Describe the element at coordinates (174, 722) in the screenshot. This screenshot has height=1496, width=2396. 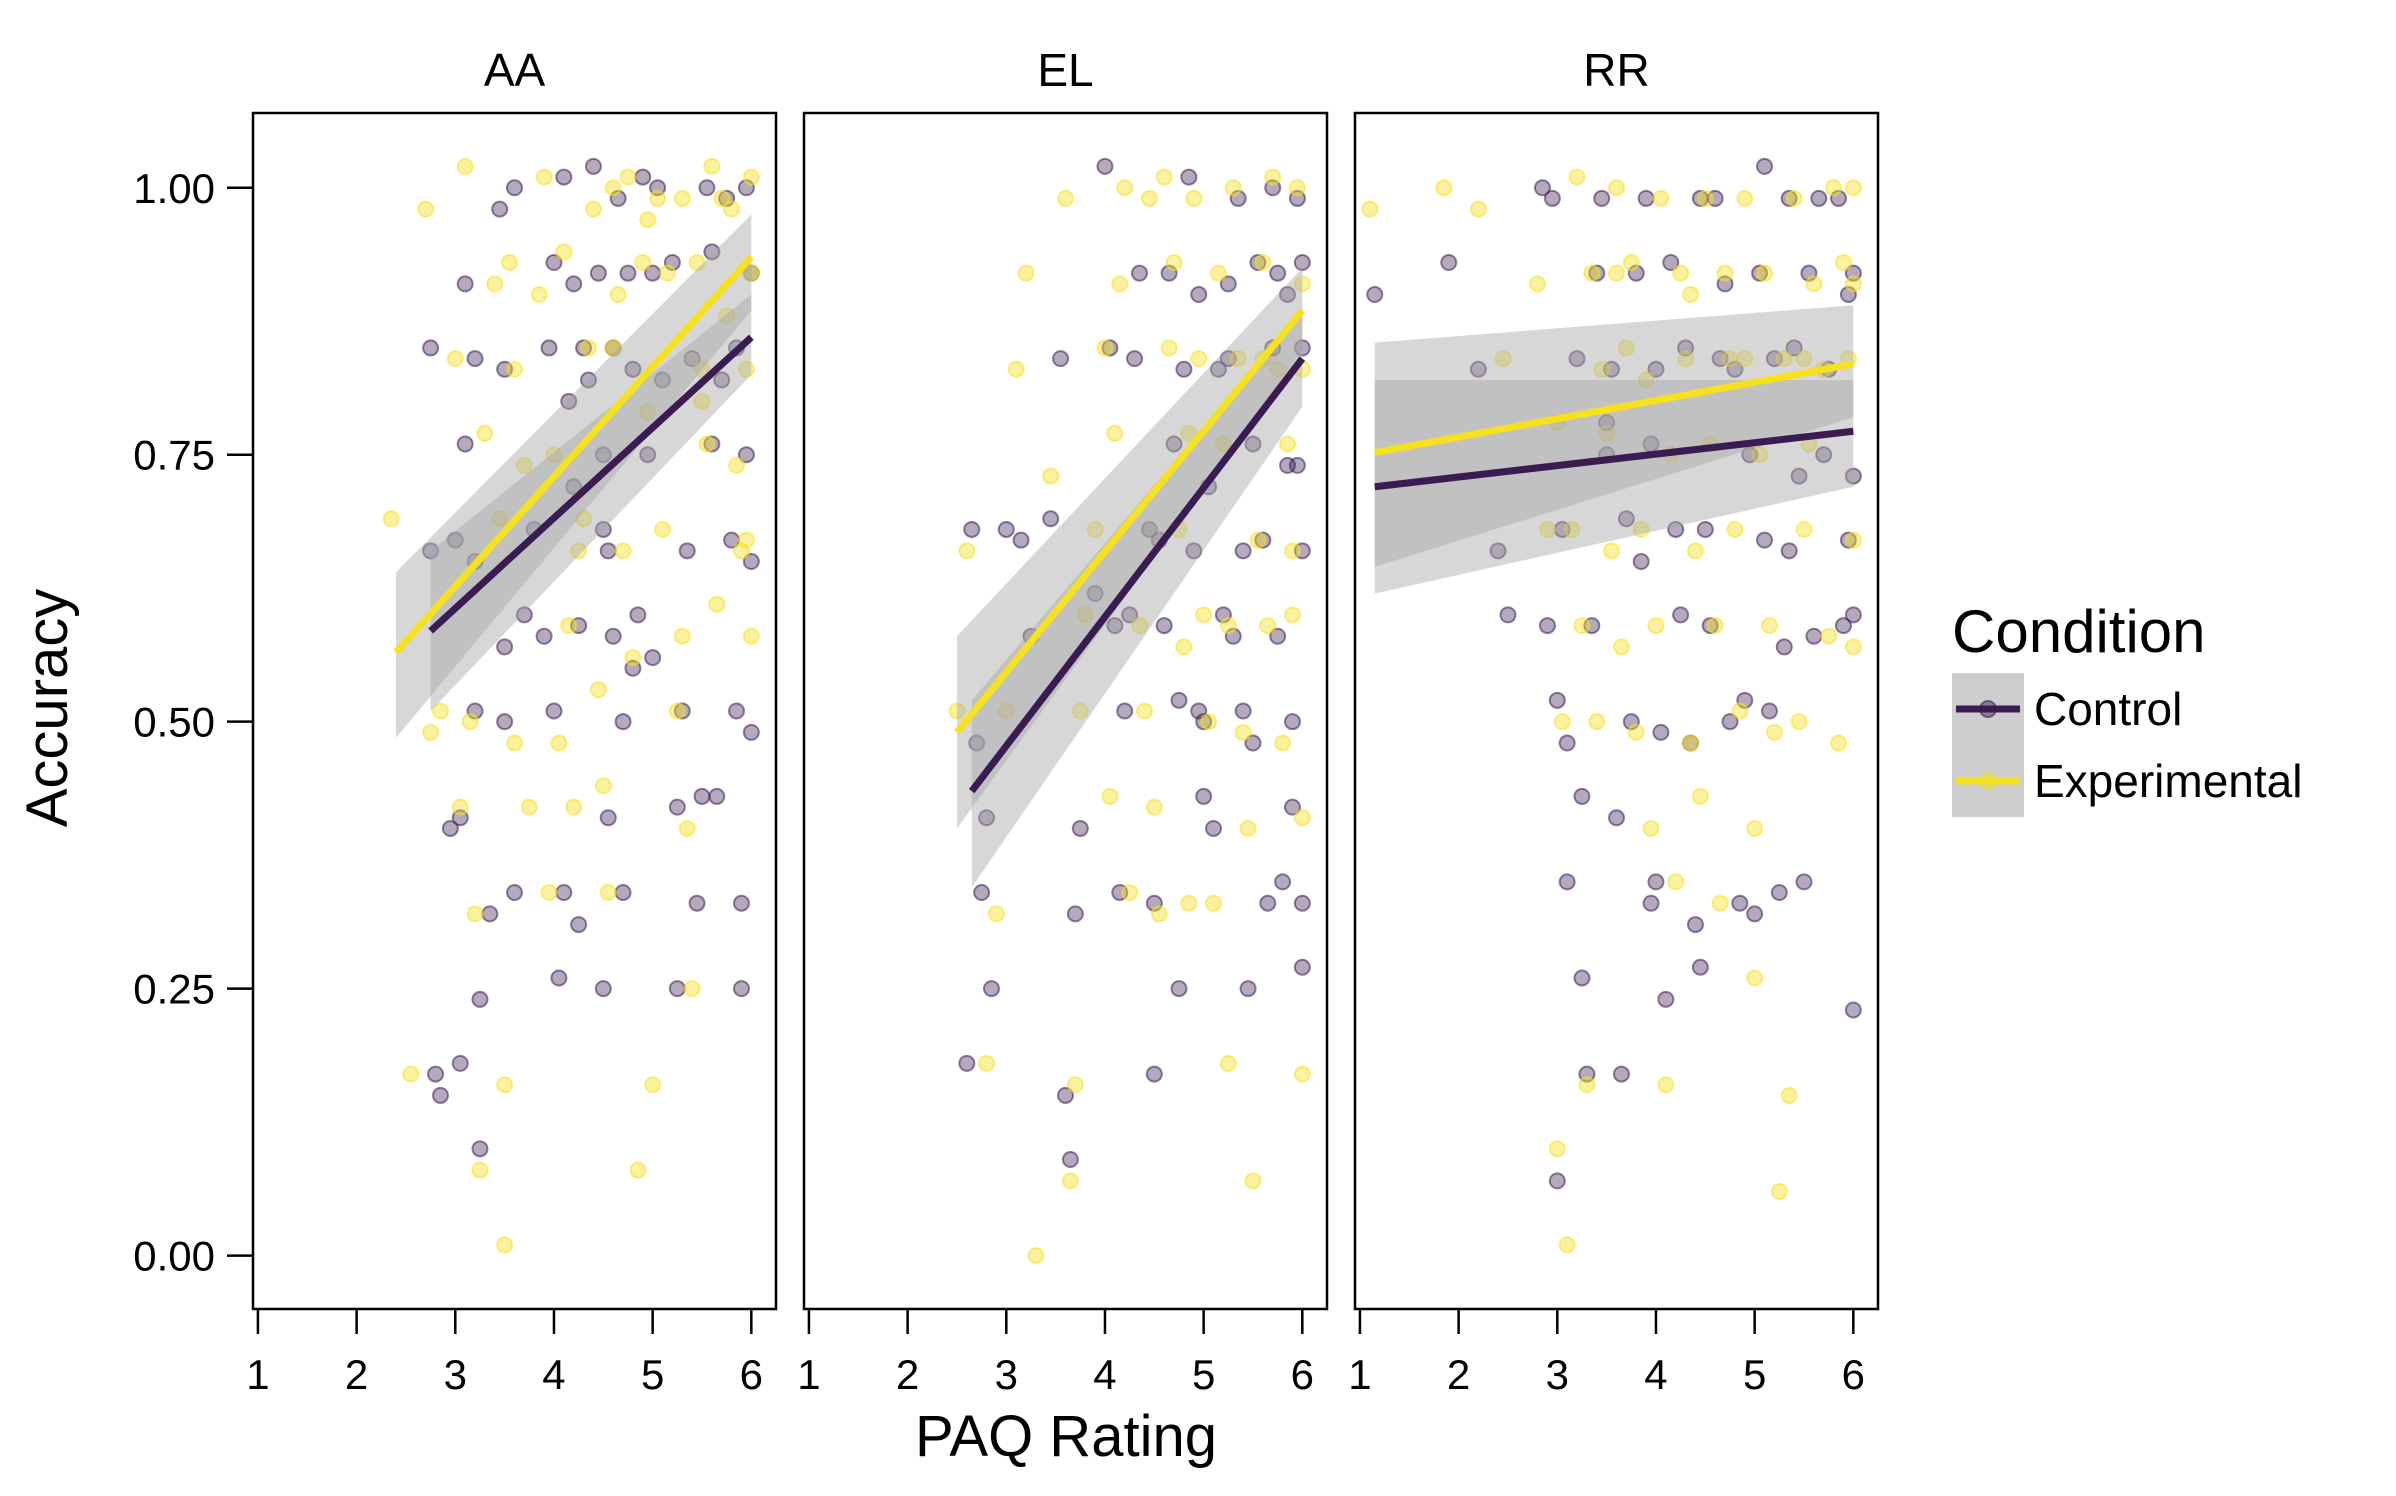
I see `y-tick-label: 0.50` at that location.